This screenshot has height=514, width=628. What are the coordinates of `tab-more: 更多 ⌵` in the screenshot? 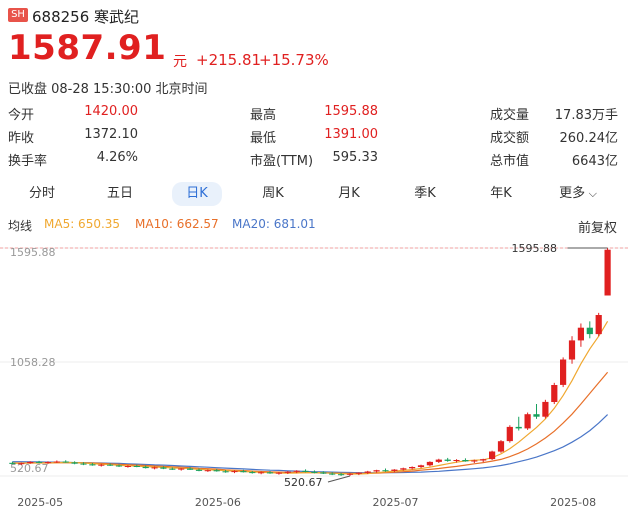 It's located at (578, 194).